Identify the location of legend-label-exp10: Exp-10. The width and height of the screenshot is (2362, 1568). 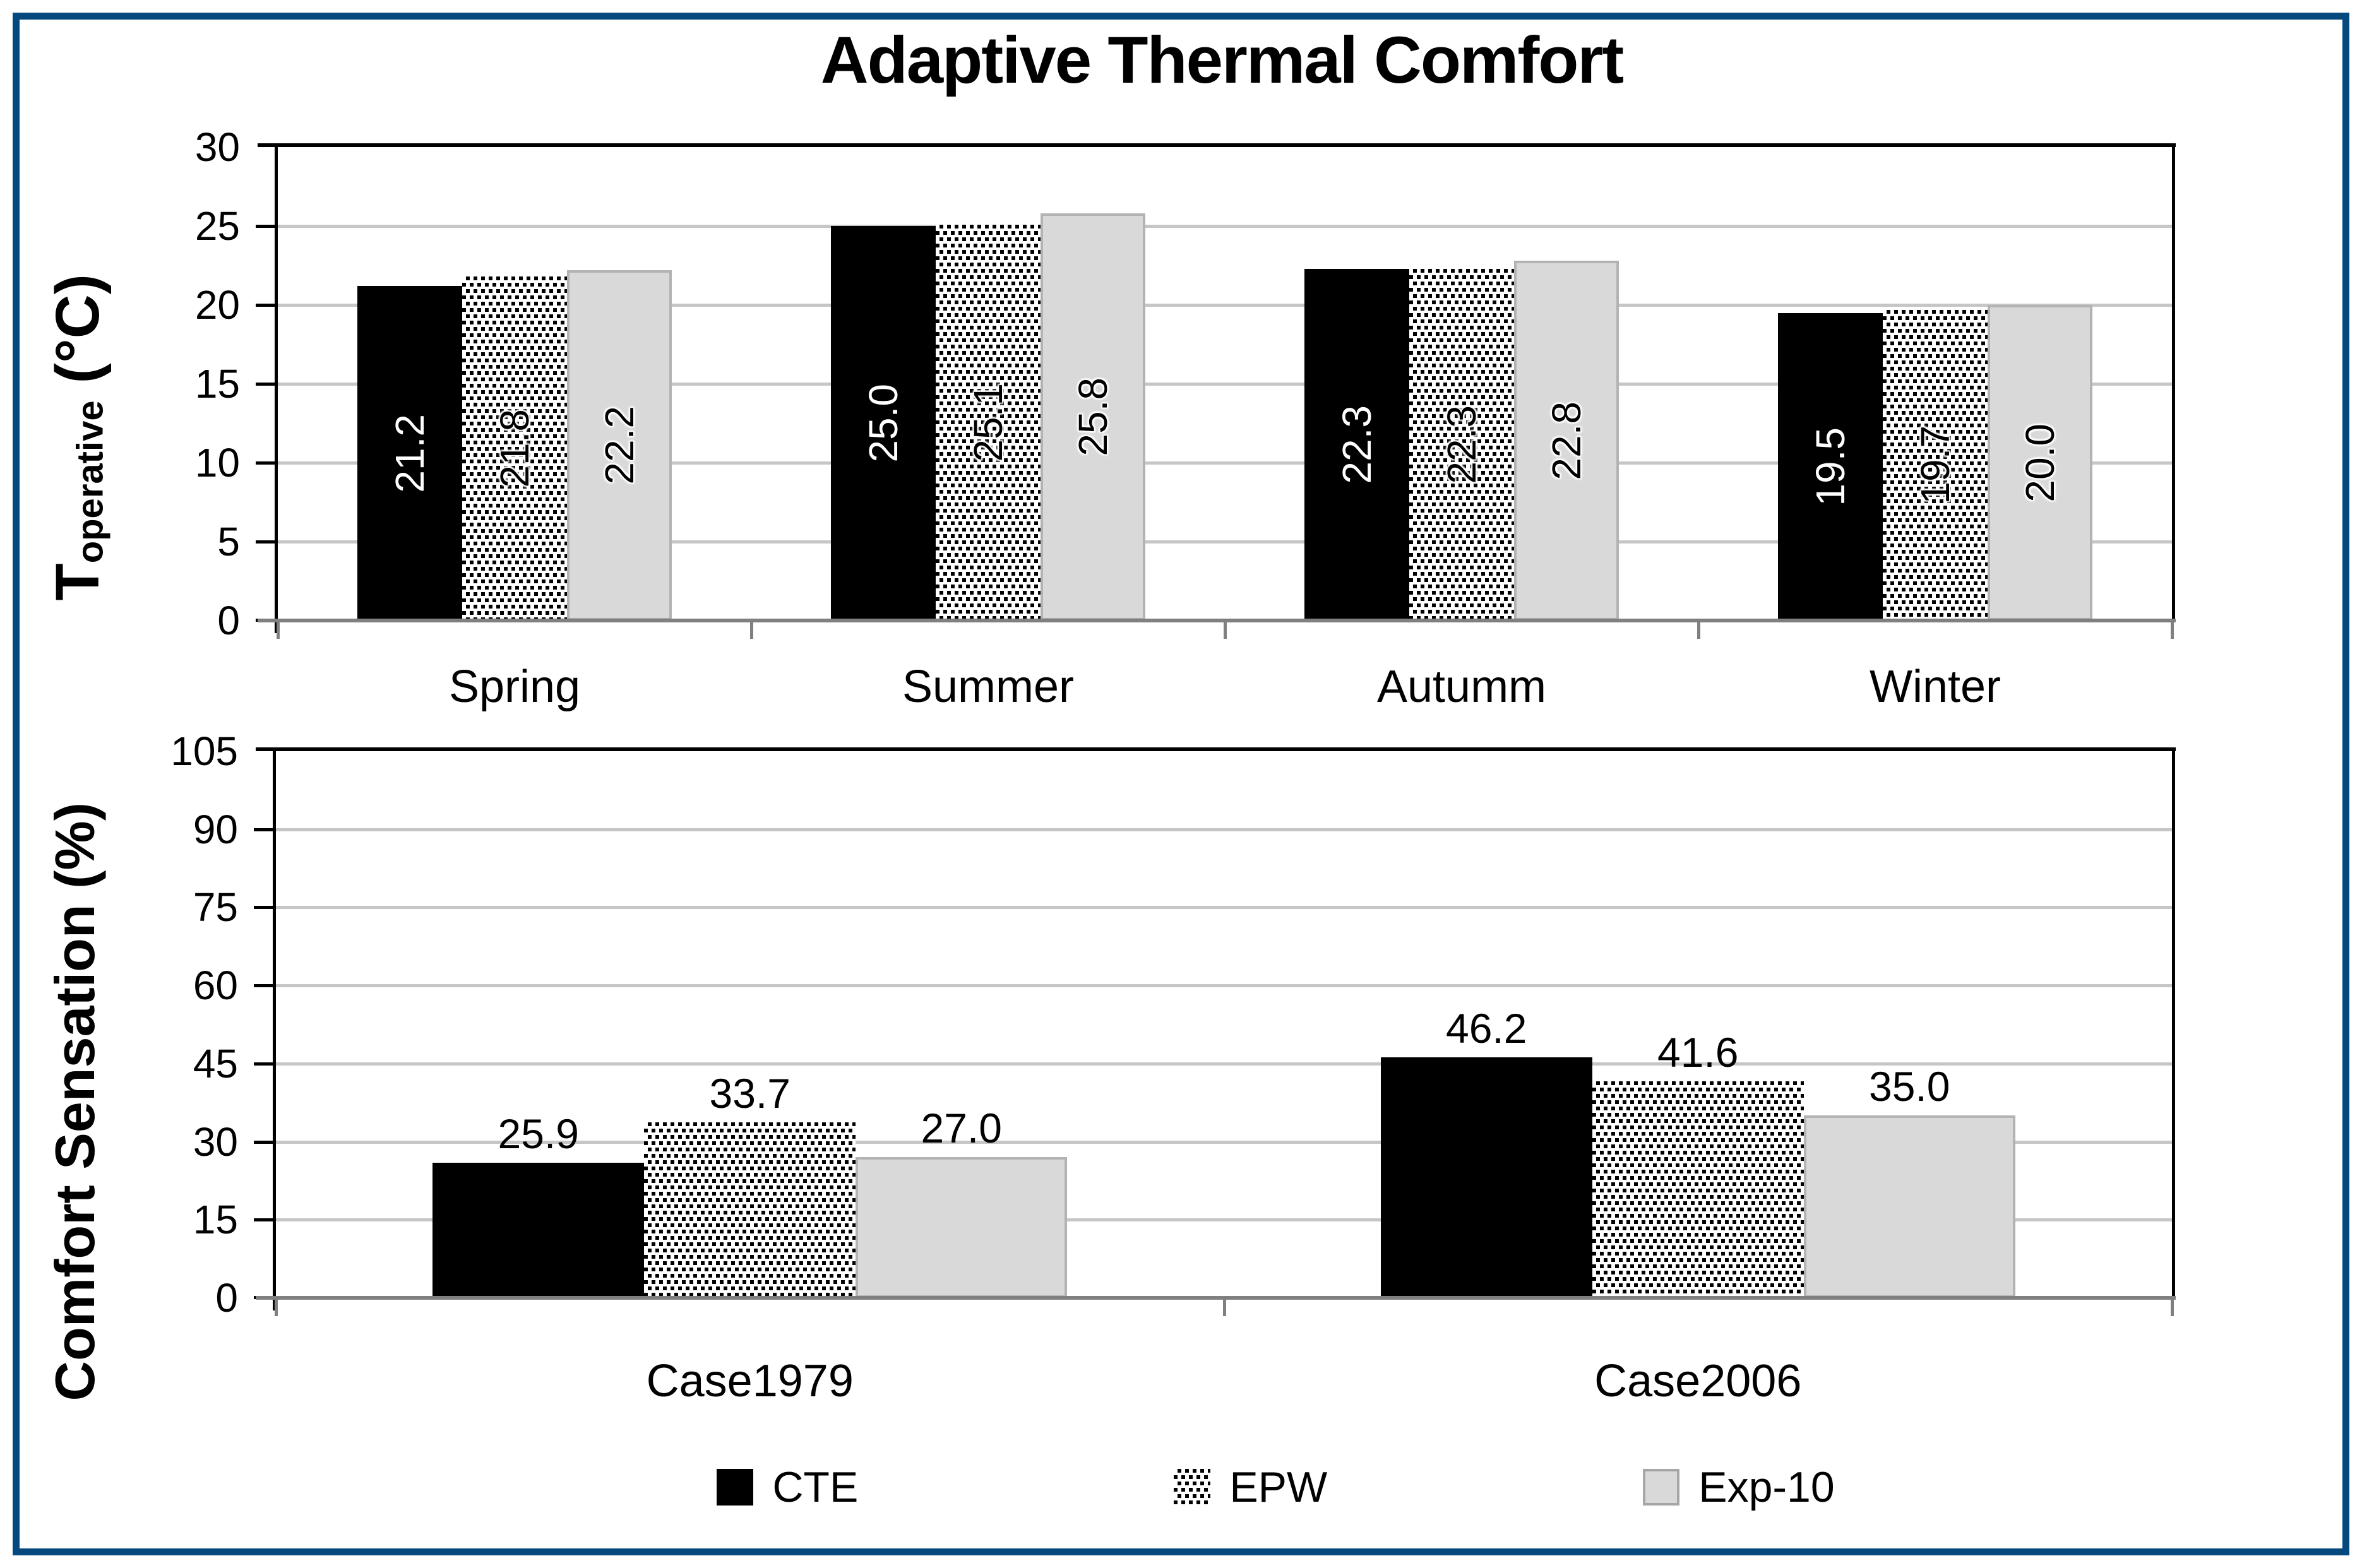
(1766, 1487).